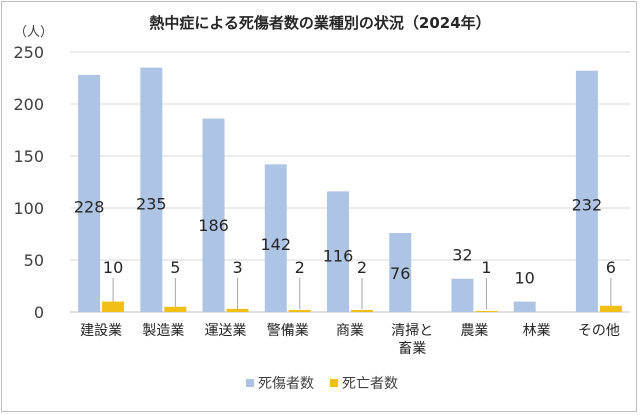 The width and height of the screenshot is (640, 415). What do you see at coordinates (34, 260) in the screenshot?
I see `y-tick-label: 50` at bounding box center [34, 260].